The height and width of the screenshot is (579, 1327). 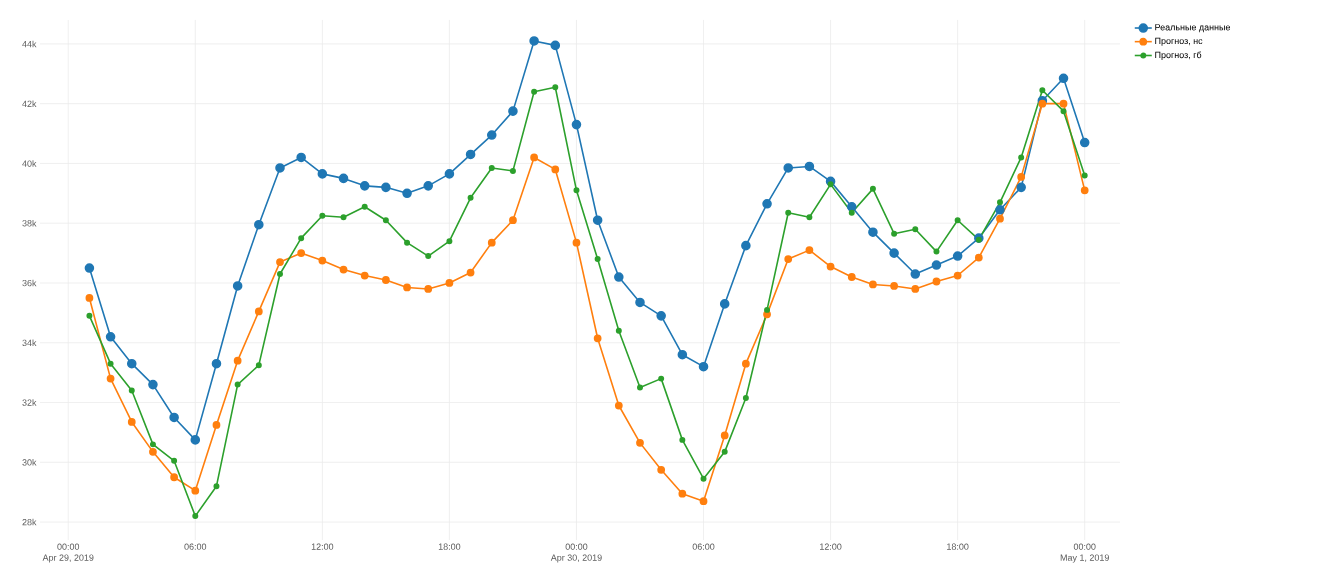 What do you see at coordinates (1178, 55) in the screenshot?
I see `legend-label: Прогноз, гб` at bounding box center [1178, 55].